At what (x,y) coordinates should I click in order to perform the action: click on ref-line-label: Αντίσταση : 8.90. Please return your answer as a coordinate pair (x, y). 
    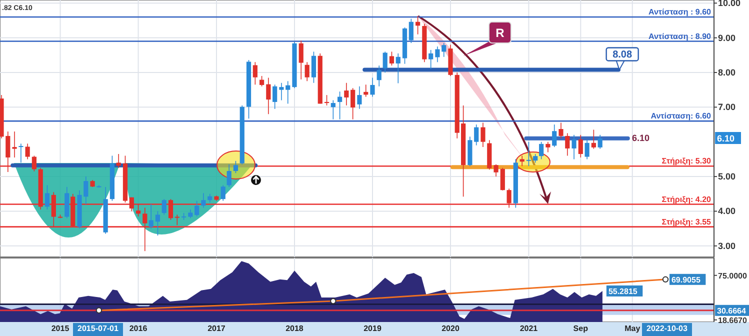
    Looking at the image, I should click on (680, 36).